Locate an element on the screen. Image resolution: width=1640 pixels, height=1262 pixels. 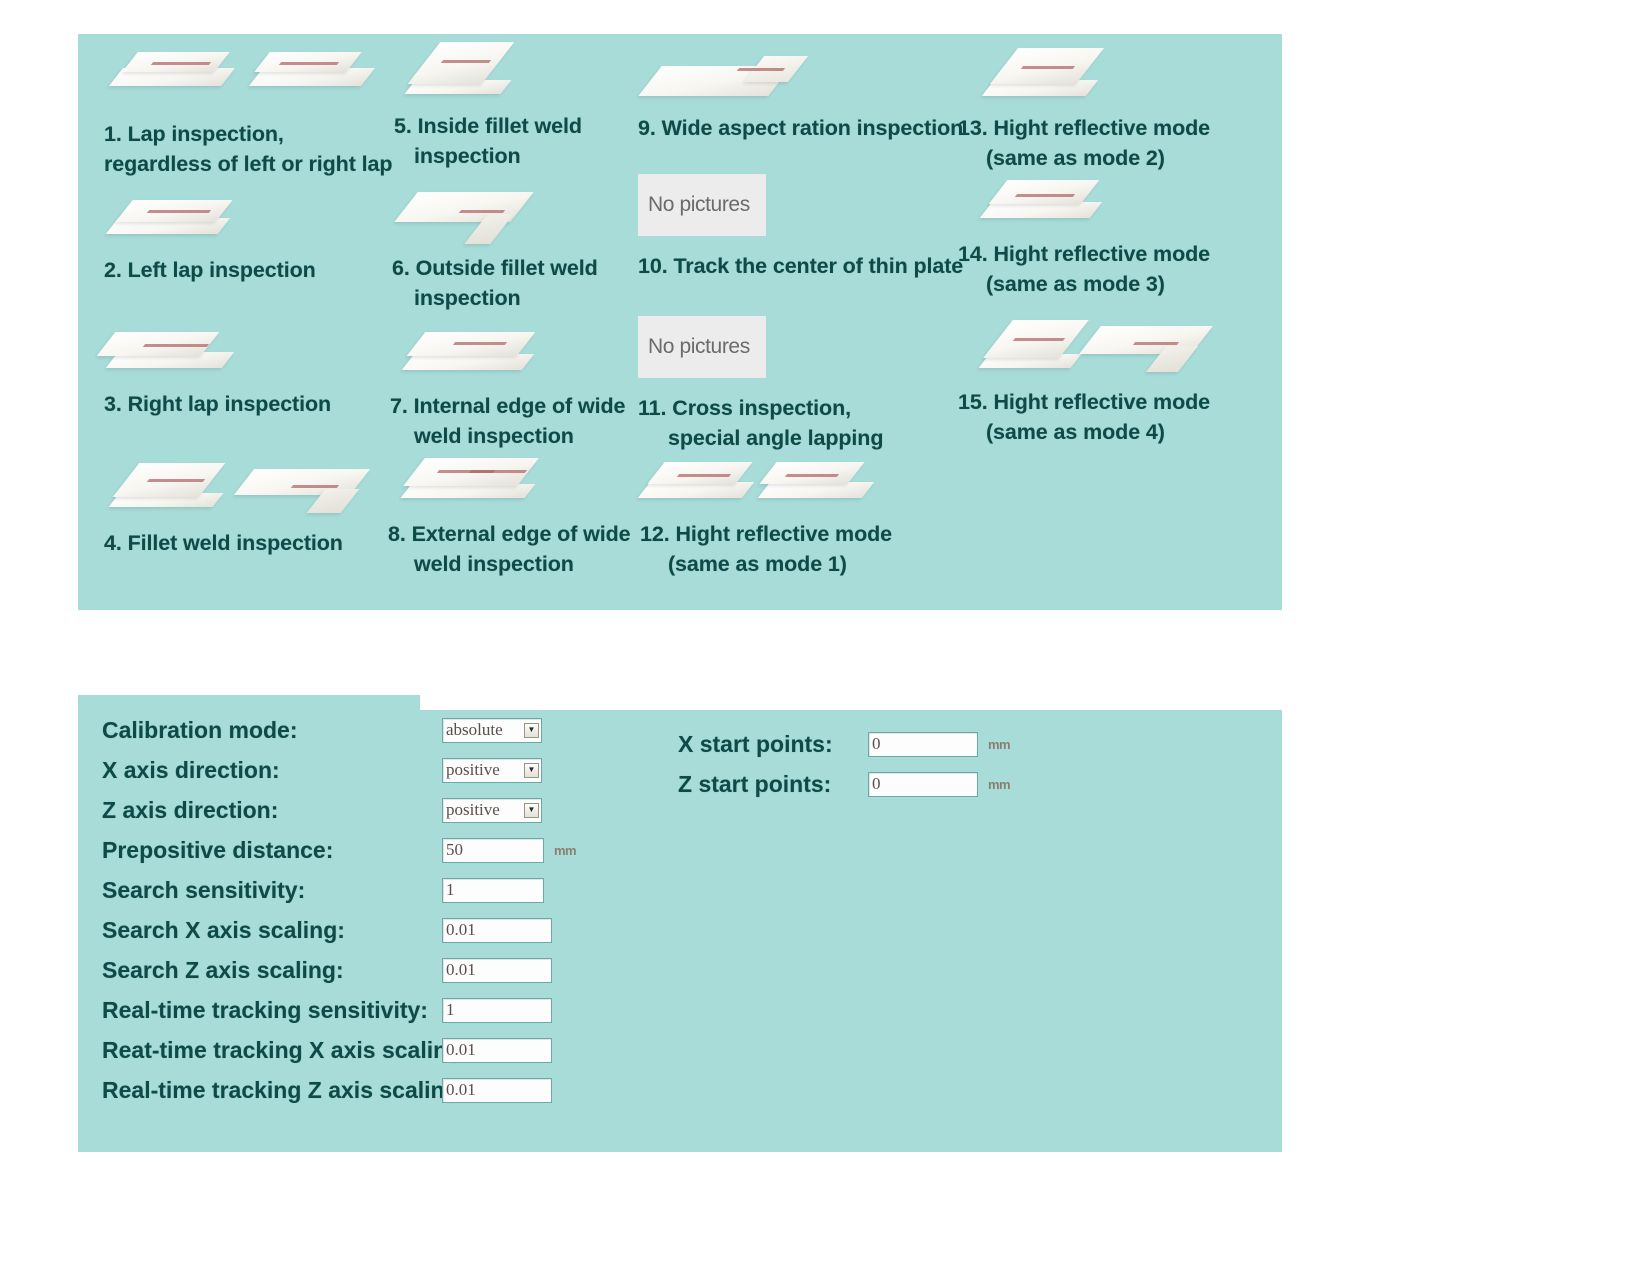
mode-1-caption-line2: regardless of left or right lap is located at coordinates (248, 163).